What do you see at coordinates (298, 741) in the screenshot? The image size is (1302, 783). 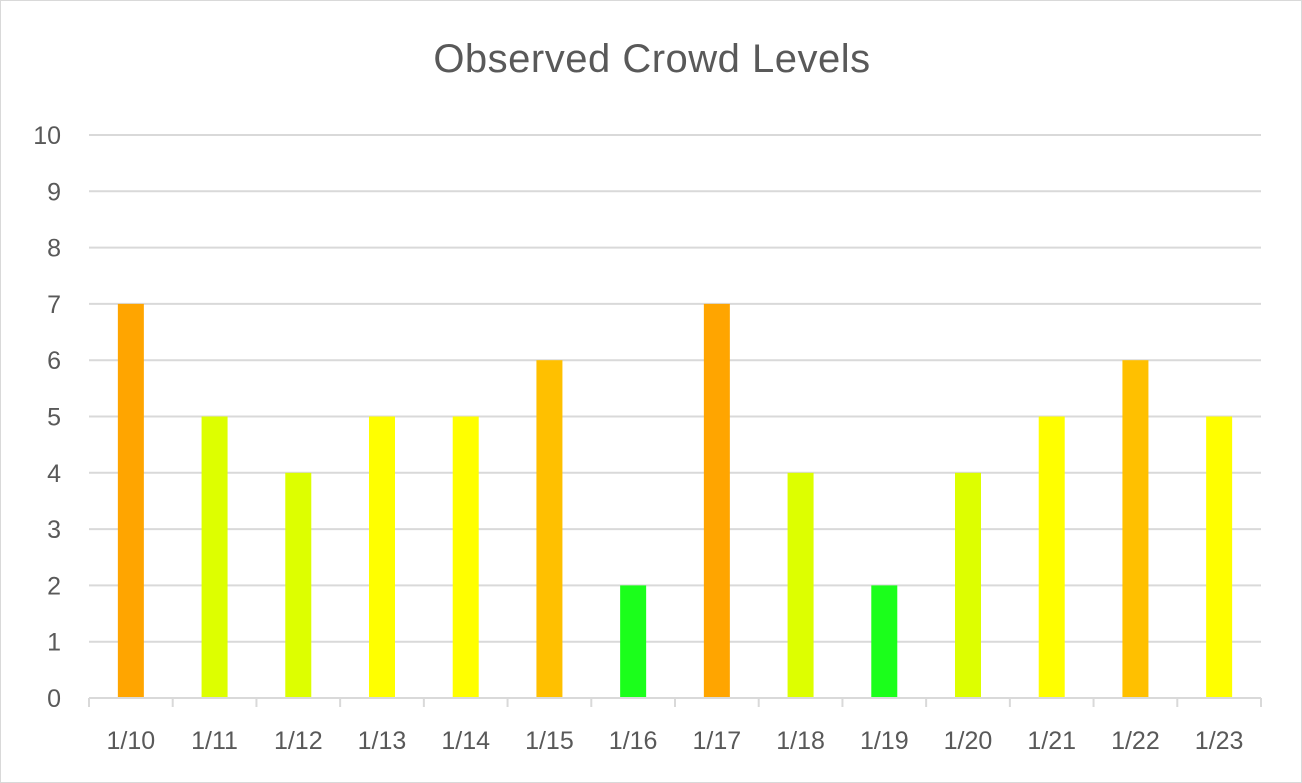 I see `x-tick-label: 1/12` at bounding box center [298, 741].